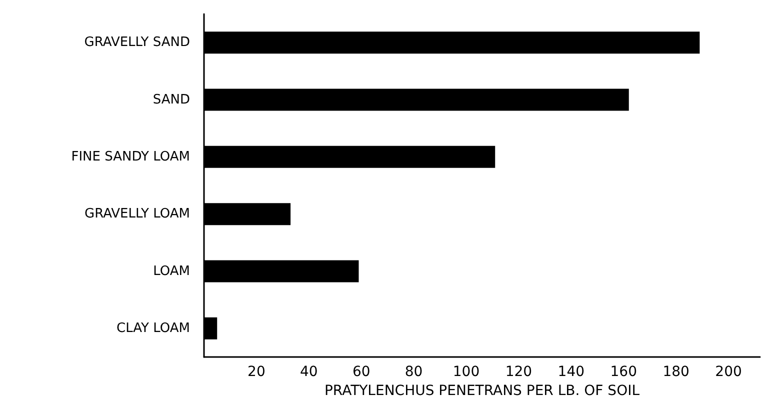 The height and width of the screenshot is (409, 773). I want to click on x-tick-label: 80, so click(413, 372).